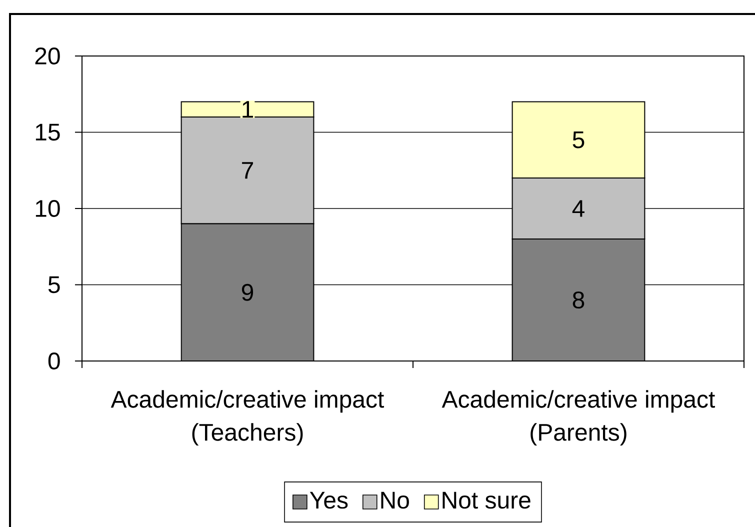  What do you see at coordinates (329, 500) in the screenshot?
I see `legend-label: Yes` at bounding box center [329, 500].